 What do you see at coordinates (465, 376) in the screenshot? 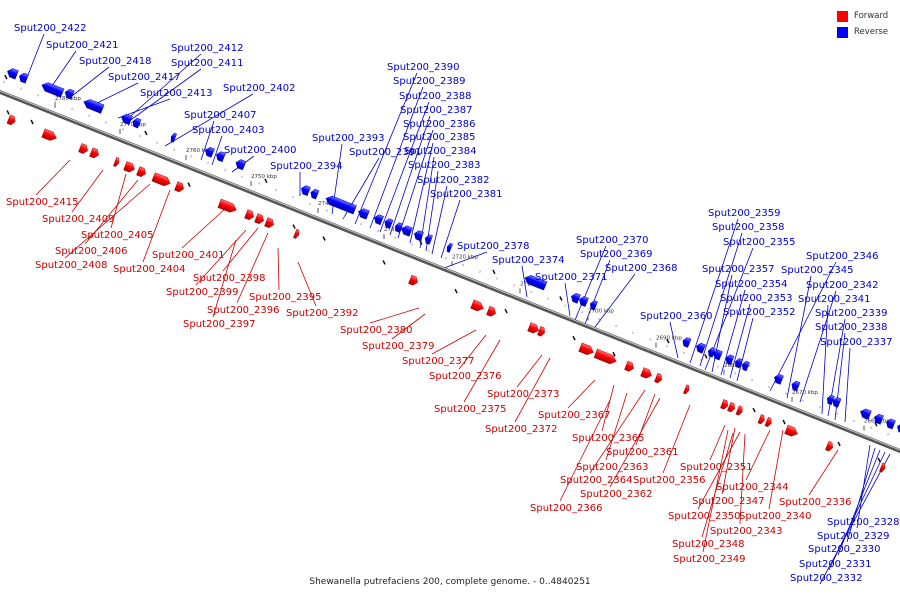
I see `forward-gene-label: Sput200_2376` at bounding box center [465, 376].